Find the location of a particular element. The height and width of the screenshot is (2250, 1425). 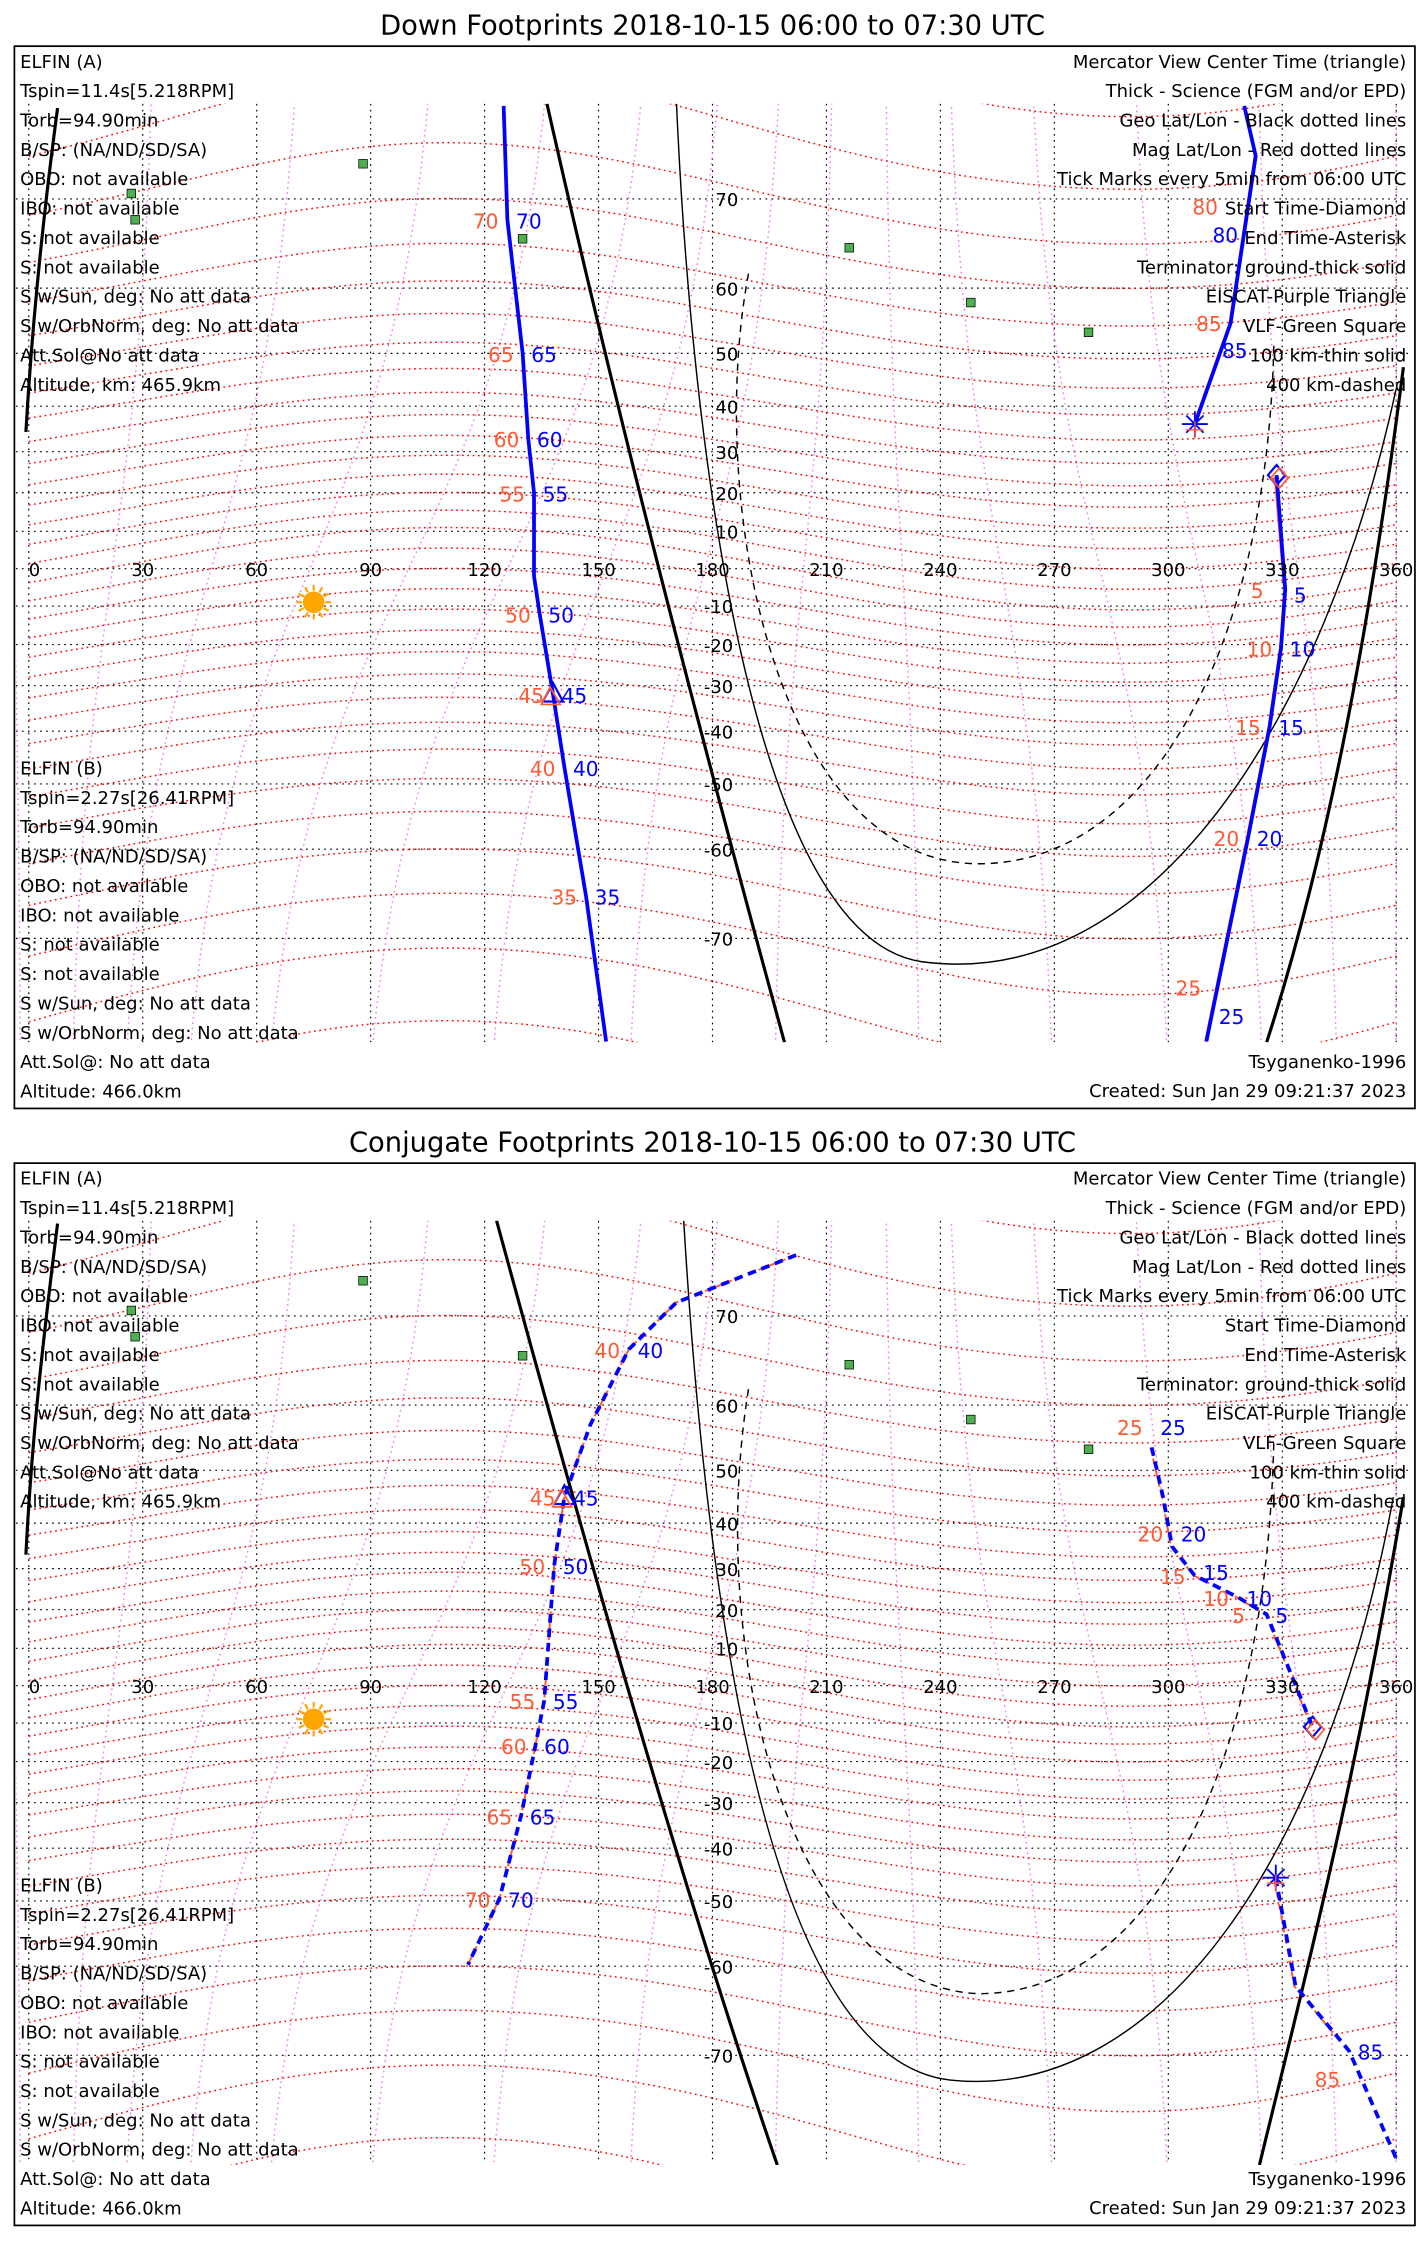

field-model-label: Tsyganenko-1996 is located at coordinates (1327, 1062).